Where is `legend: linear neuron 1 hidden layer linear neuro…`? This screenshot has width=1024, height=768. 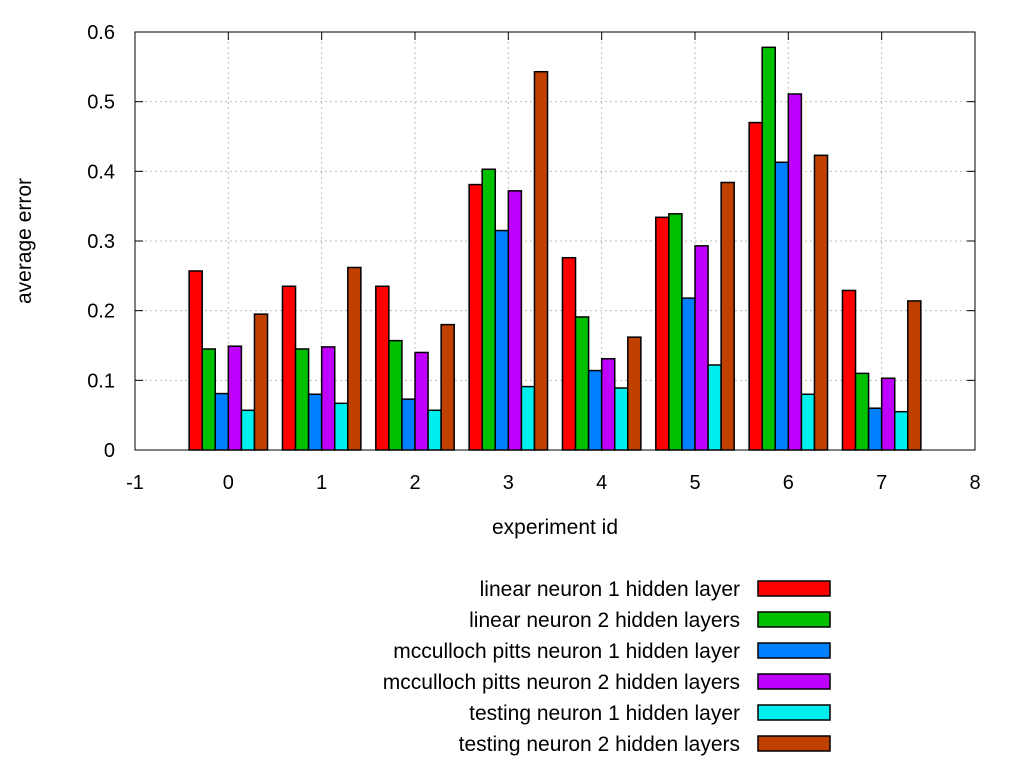 legend: linear neuron 1 hidden layer linear neuro… is located at coordinates (606, 667).